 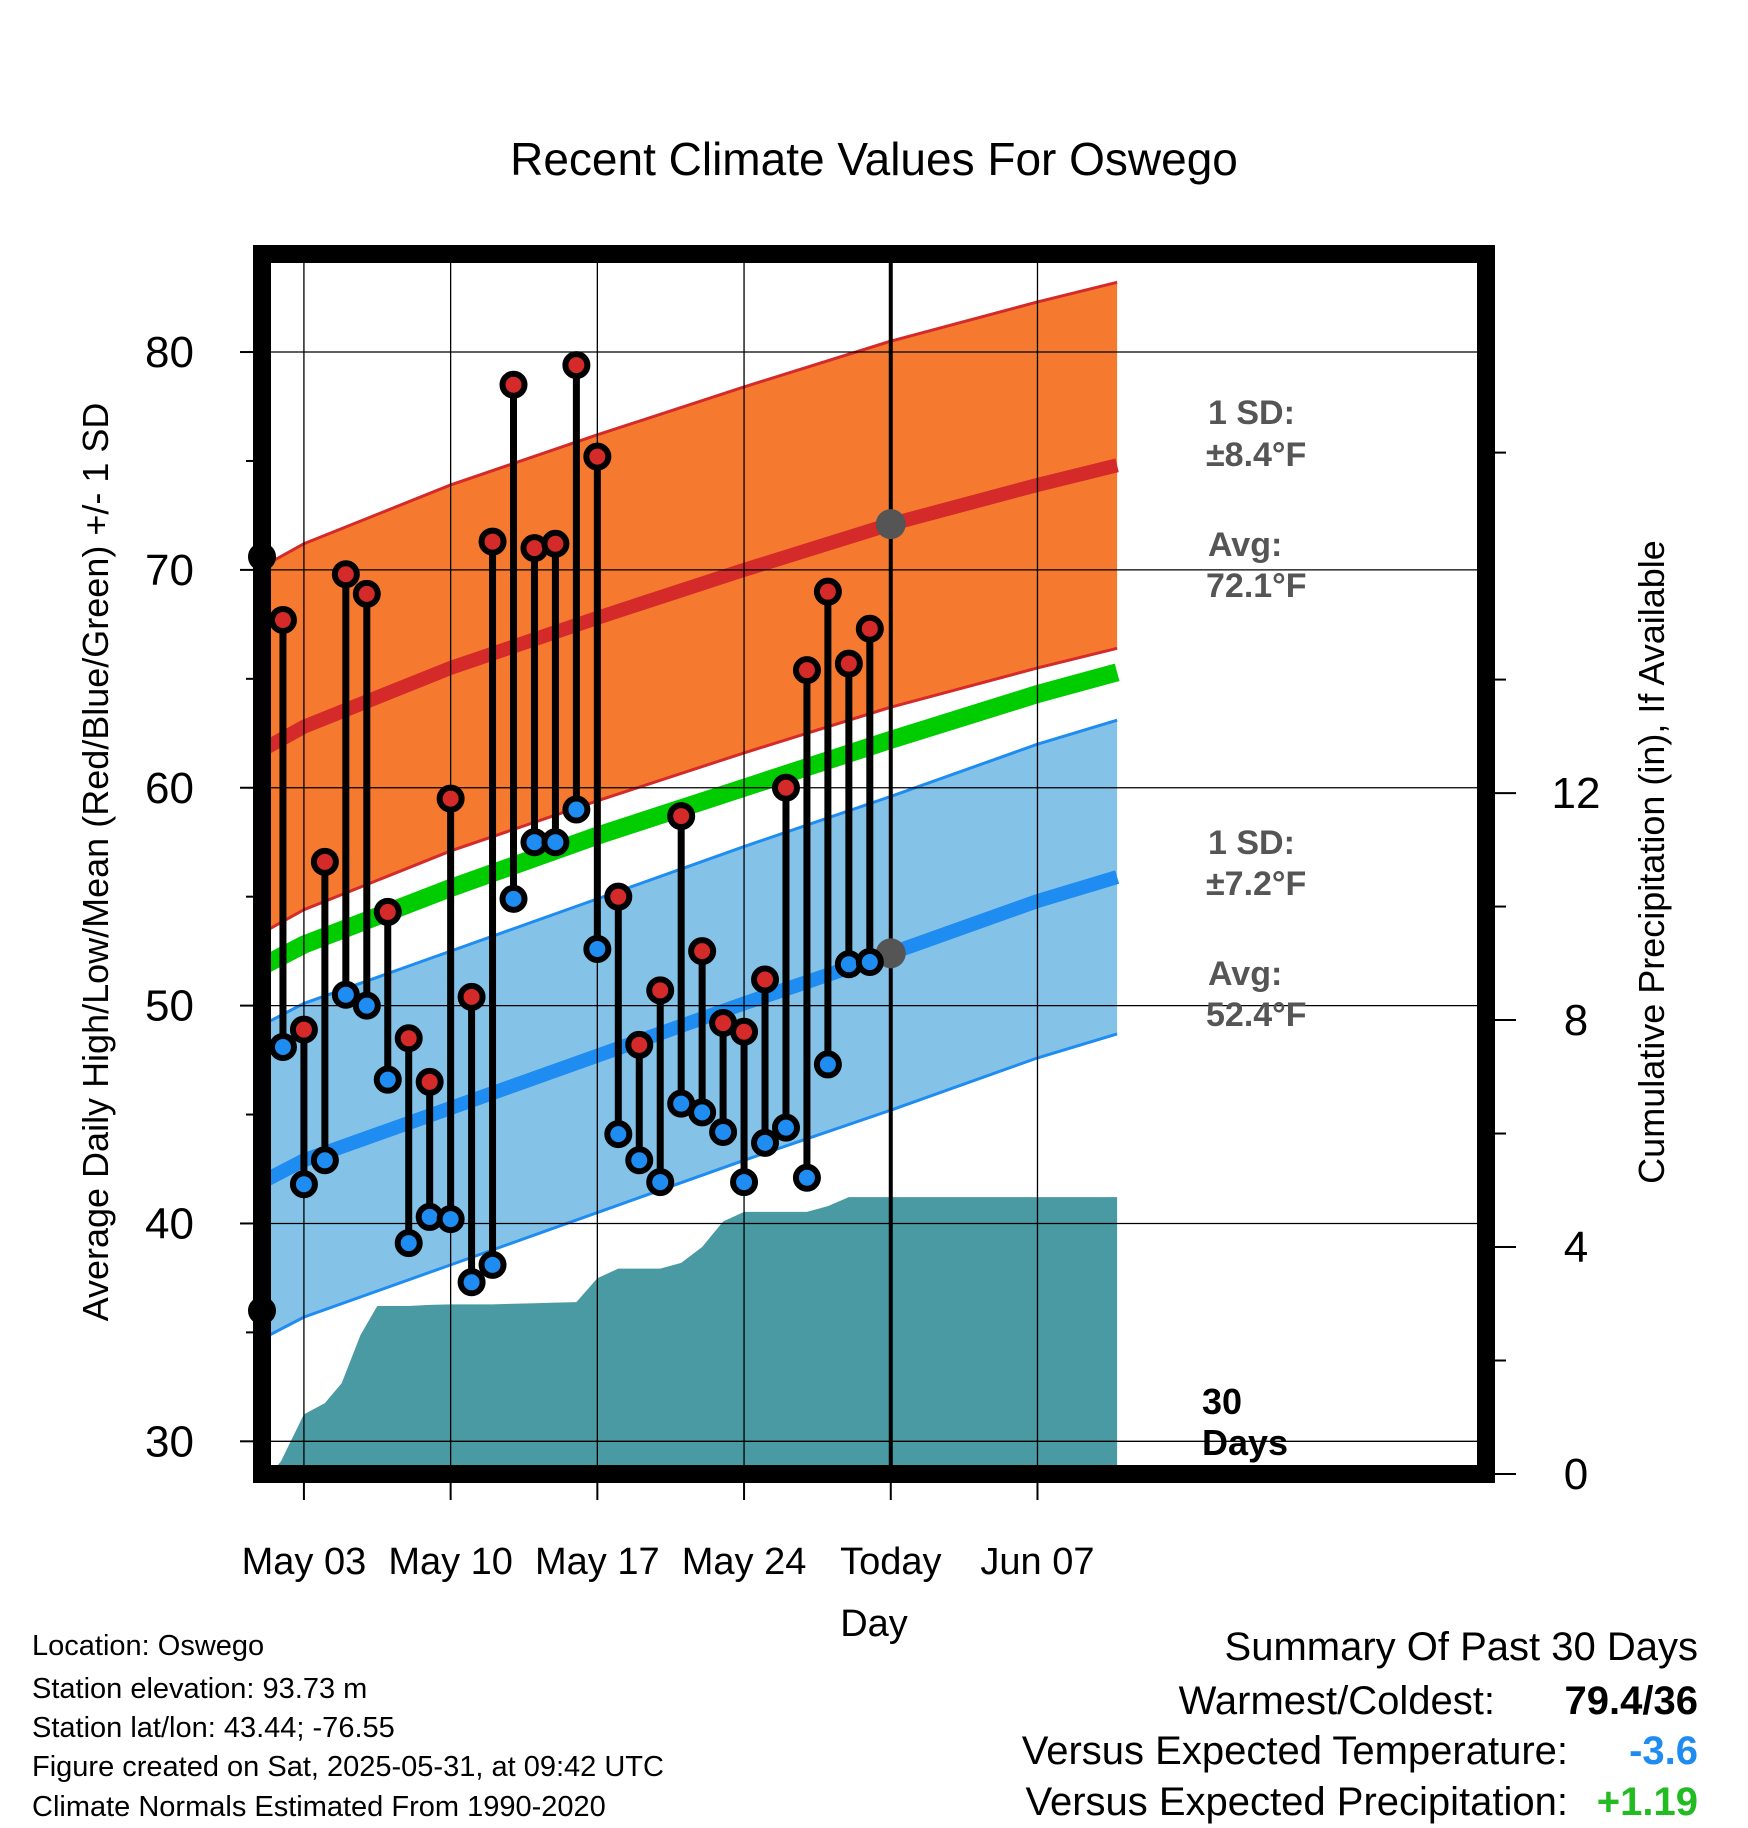 What do you see at coordinates (169, 1006) in the screenshot?
I see `y-left-tick-label: 50` at bounding box center [169, 1006].